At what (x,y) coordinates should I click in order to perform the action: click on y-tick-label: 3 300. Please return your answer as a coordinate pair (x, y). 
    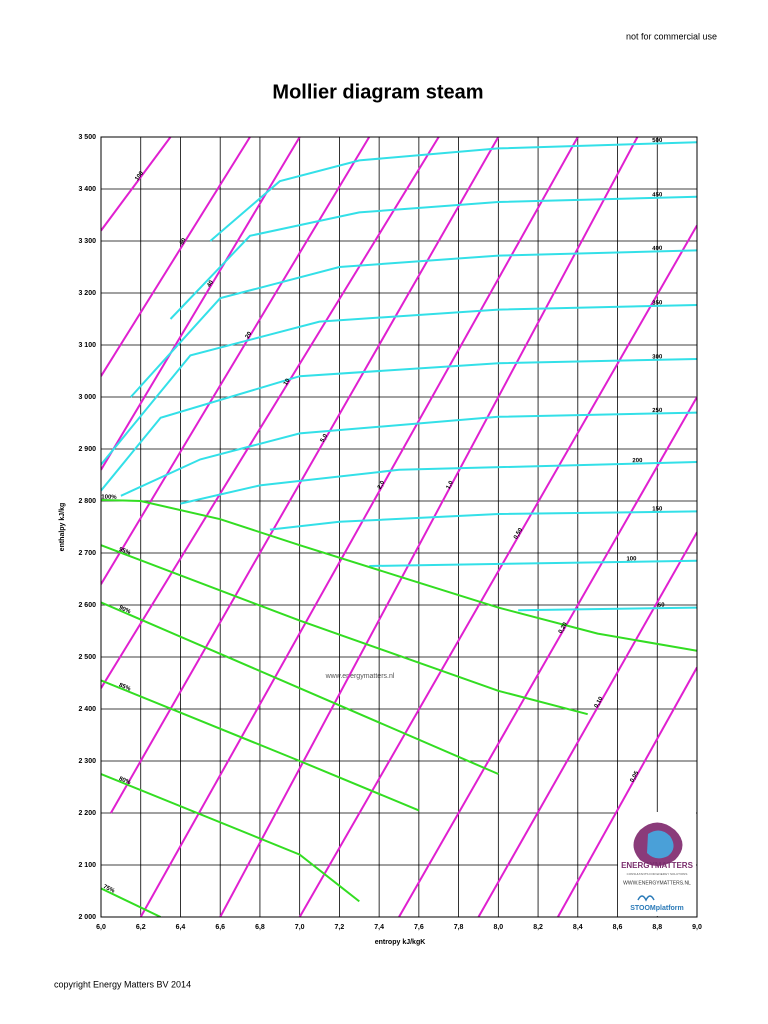
    Looking at the image, I should click on (87, 241).